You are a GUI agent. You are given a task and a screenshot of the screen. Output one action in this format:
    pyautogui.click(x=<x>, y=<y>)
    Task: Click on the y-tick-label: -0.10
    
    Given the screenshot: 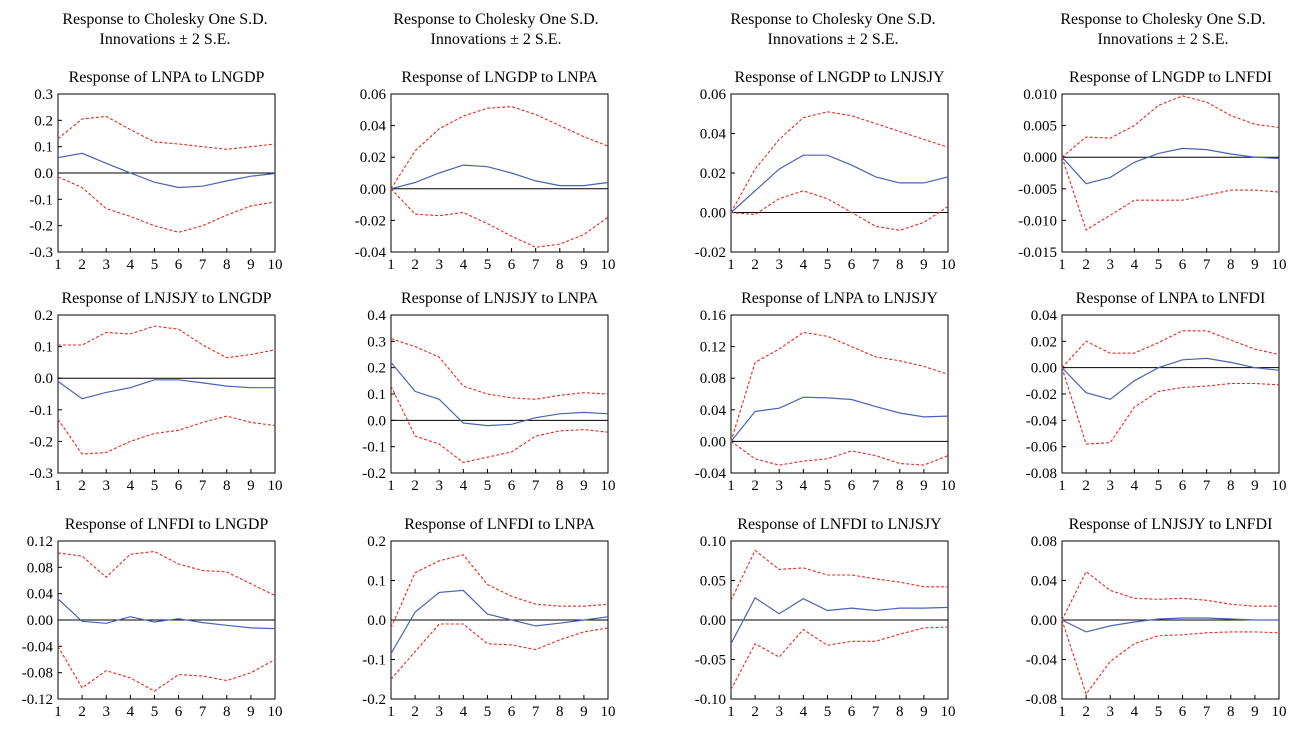 What is the action you would take?
    pyautogui.click(x=710, y=700)
    